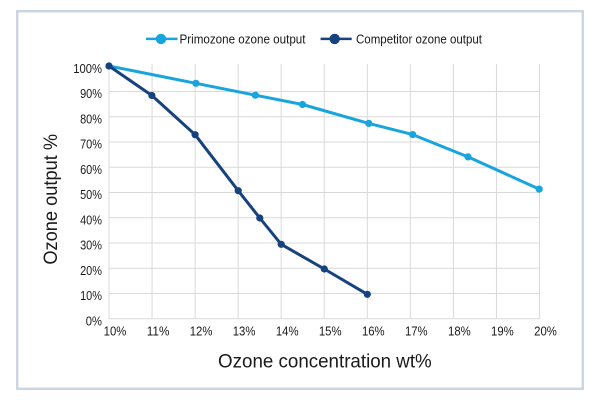 The height and width of the screenshot is (400, 600). What do you see at coordinates (91, 144) in the screenshot?
I see `svg-text: 70%` at bounding box center [91, 144].